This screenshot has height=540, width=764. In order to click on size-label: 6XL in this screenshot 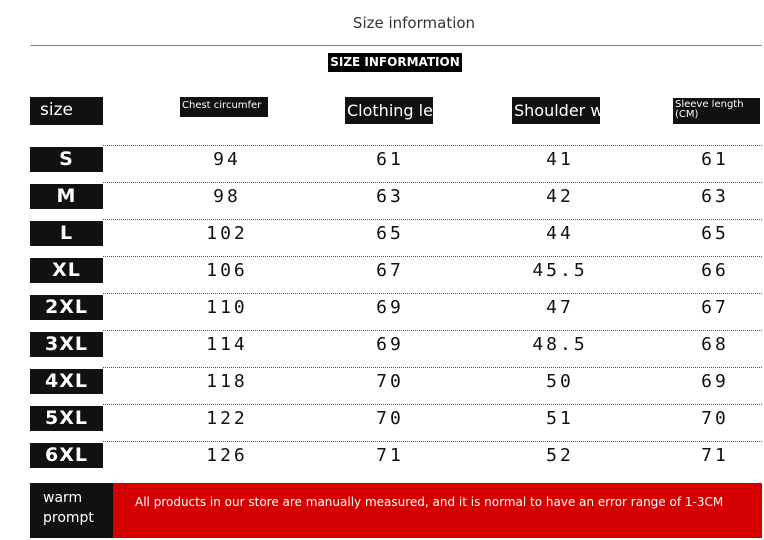, I will do `click(66, 455)`.